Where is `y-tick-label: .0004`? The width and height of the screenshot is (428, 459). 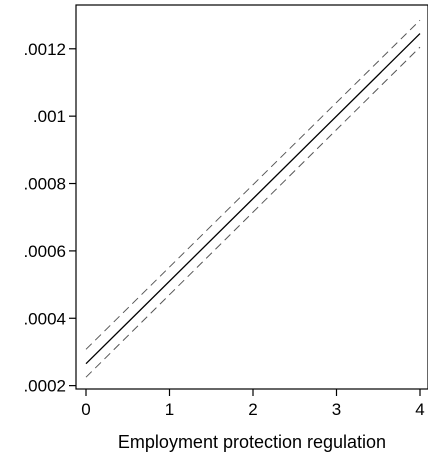 y-tick-label: .0004 is located at coordinates (44, 318).